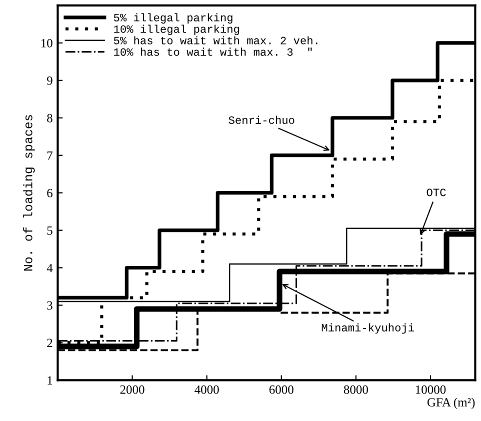 The image size is (481, 421). Describe the element at coordinates (46, 43) in the screenshot. I see `y-tick-label: 10` at that location.